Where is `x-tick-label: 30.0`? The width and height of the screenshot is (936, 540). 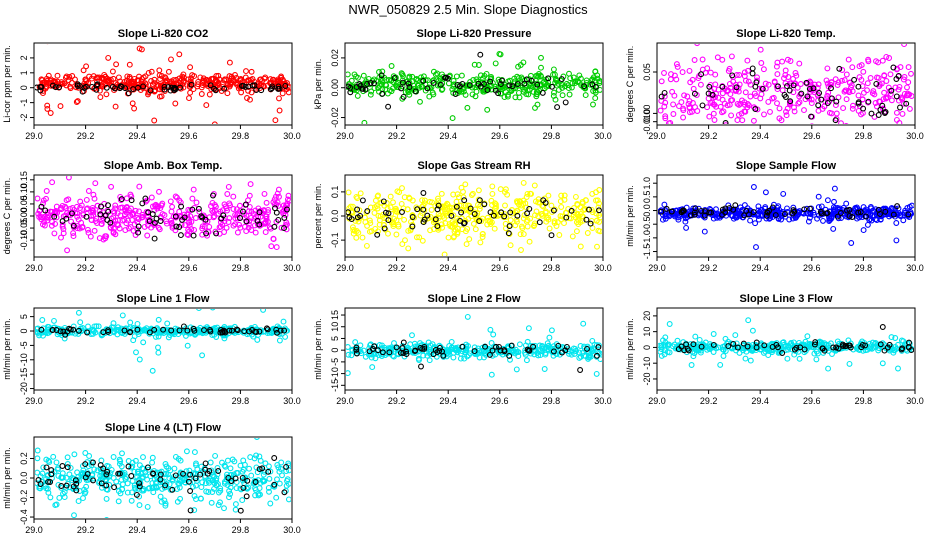 x-tick-label: 30.0 is located at coordinates (915, 136).